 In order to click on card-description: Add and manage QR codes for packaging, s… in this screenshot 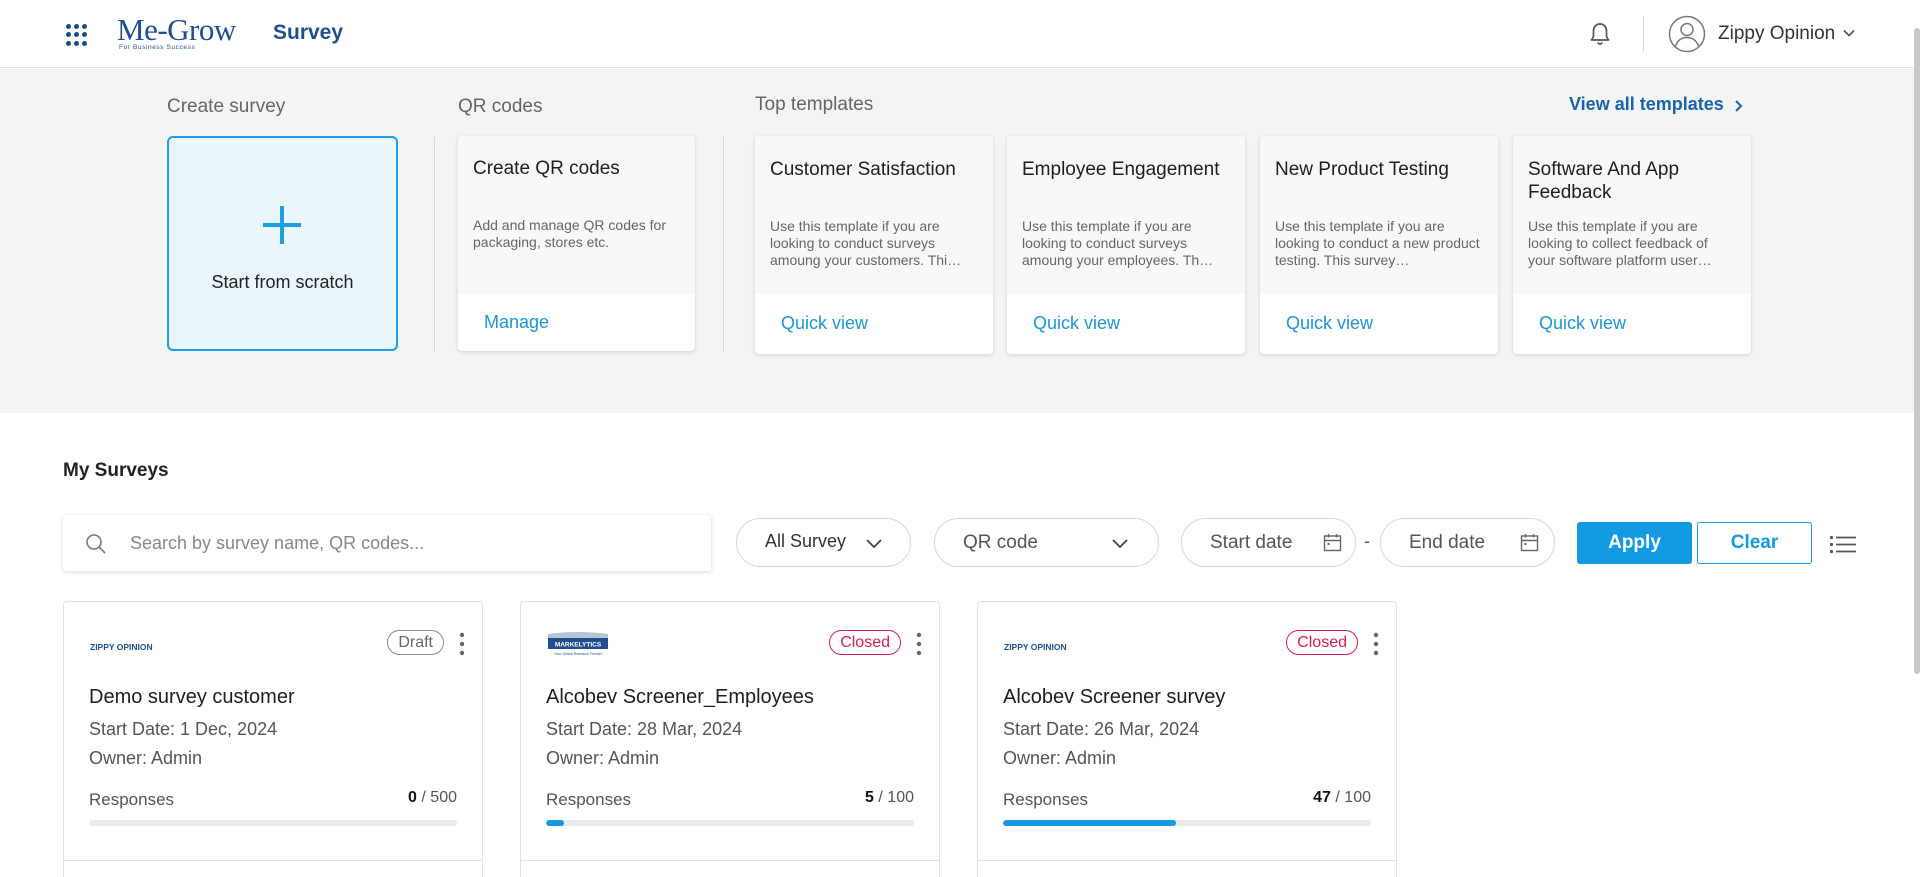, I will do `click(570, 233)`.